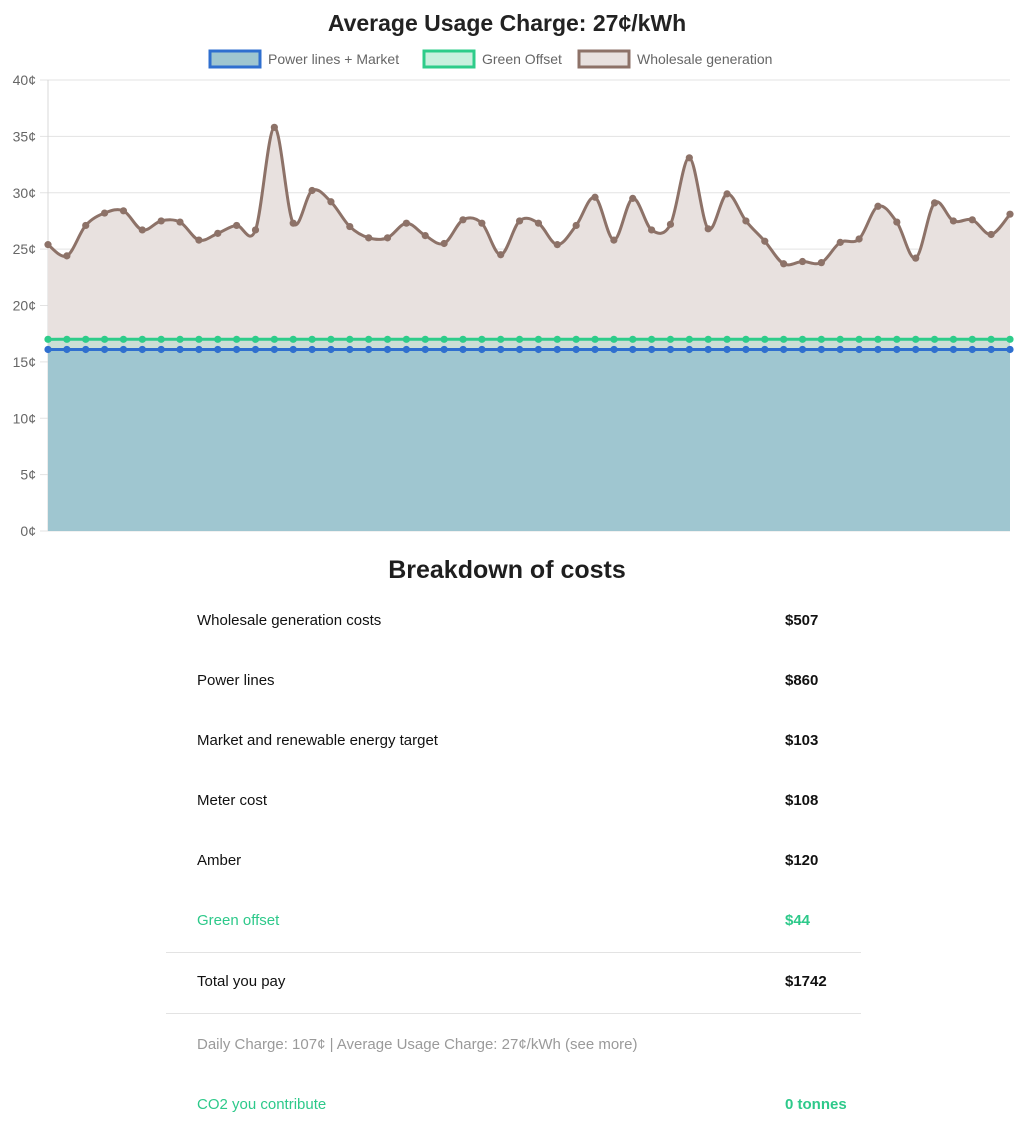  I want to click on cost-row-total: Total you pay $1742, so click(513, 983).